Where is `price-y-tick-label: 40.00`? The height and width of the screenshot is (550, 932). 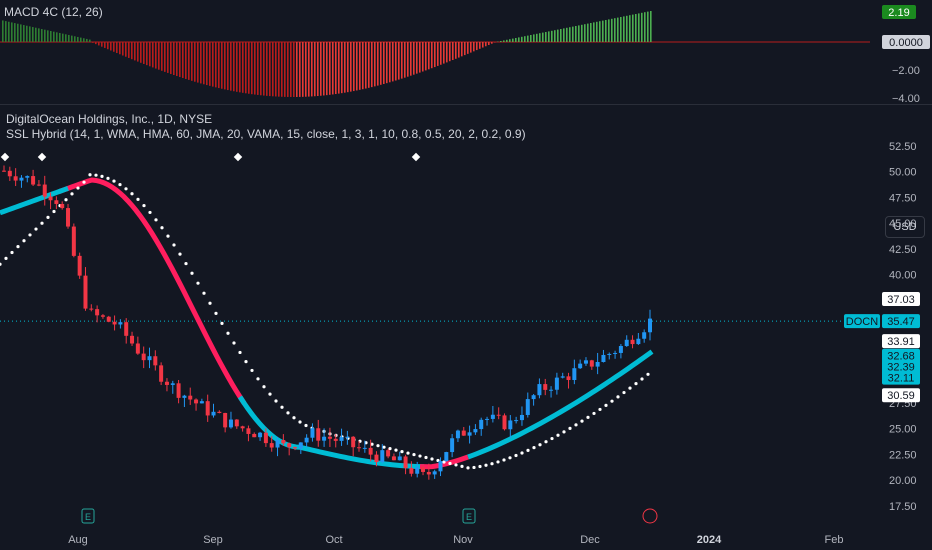
price-y-tick-label: 40.00 is located at coordinates (903, 276).